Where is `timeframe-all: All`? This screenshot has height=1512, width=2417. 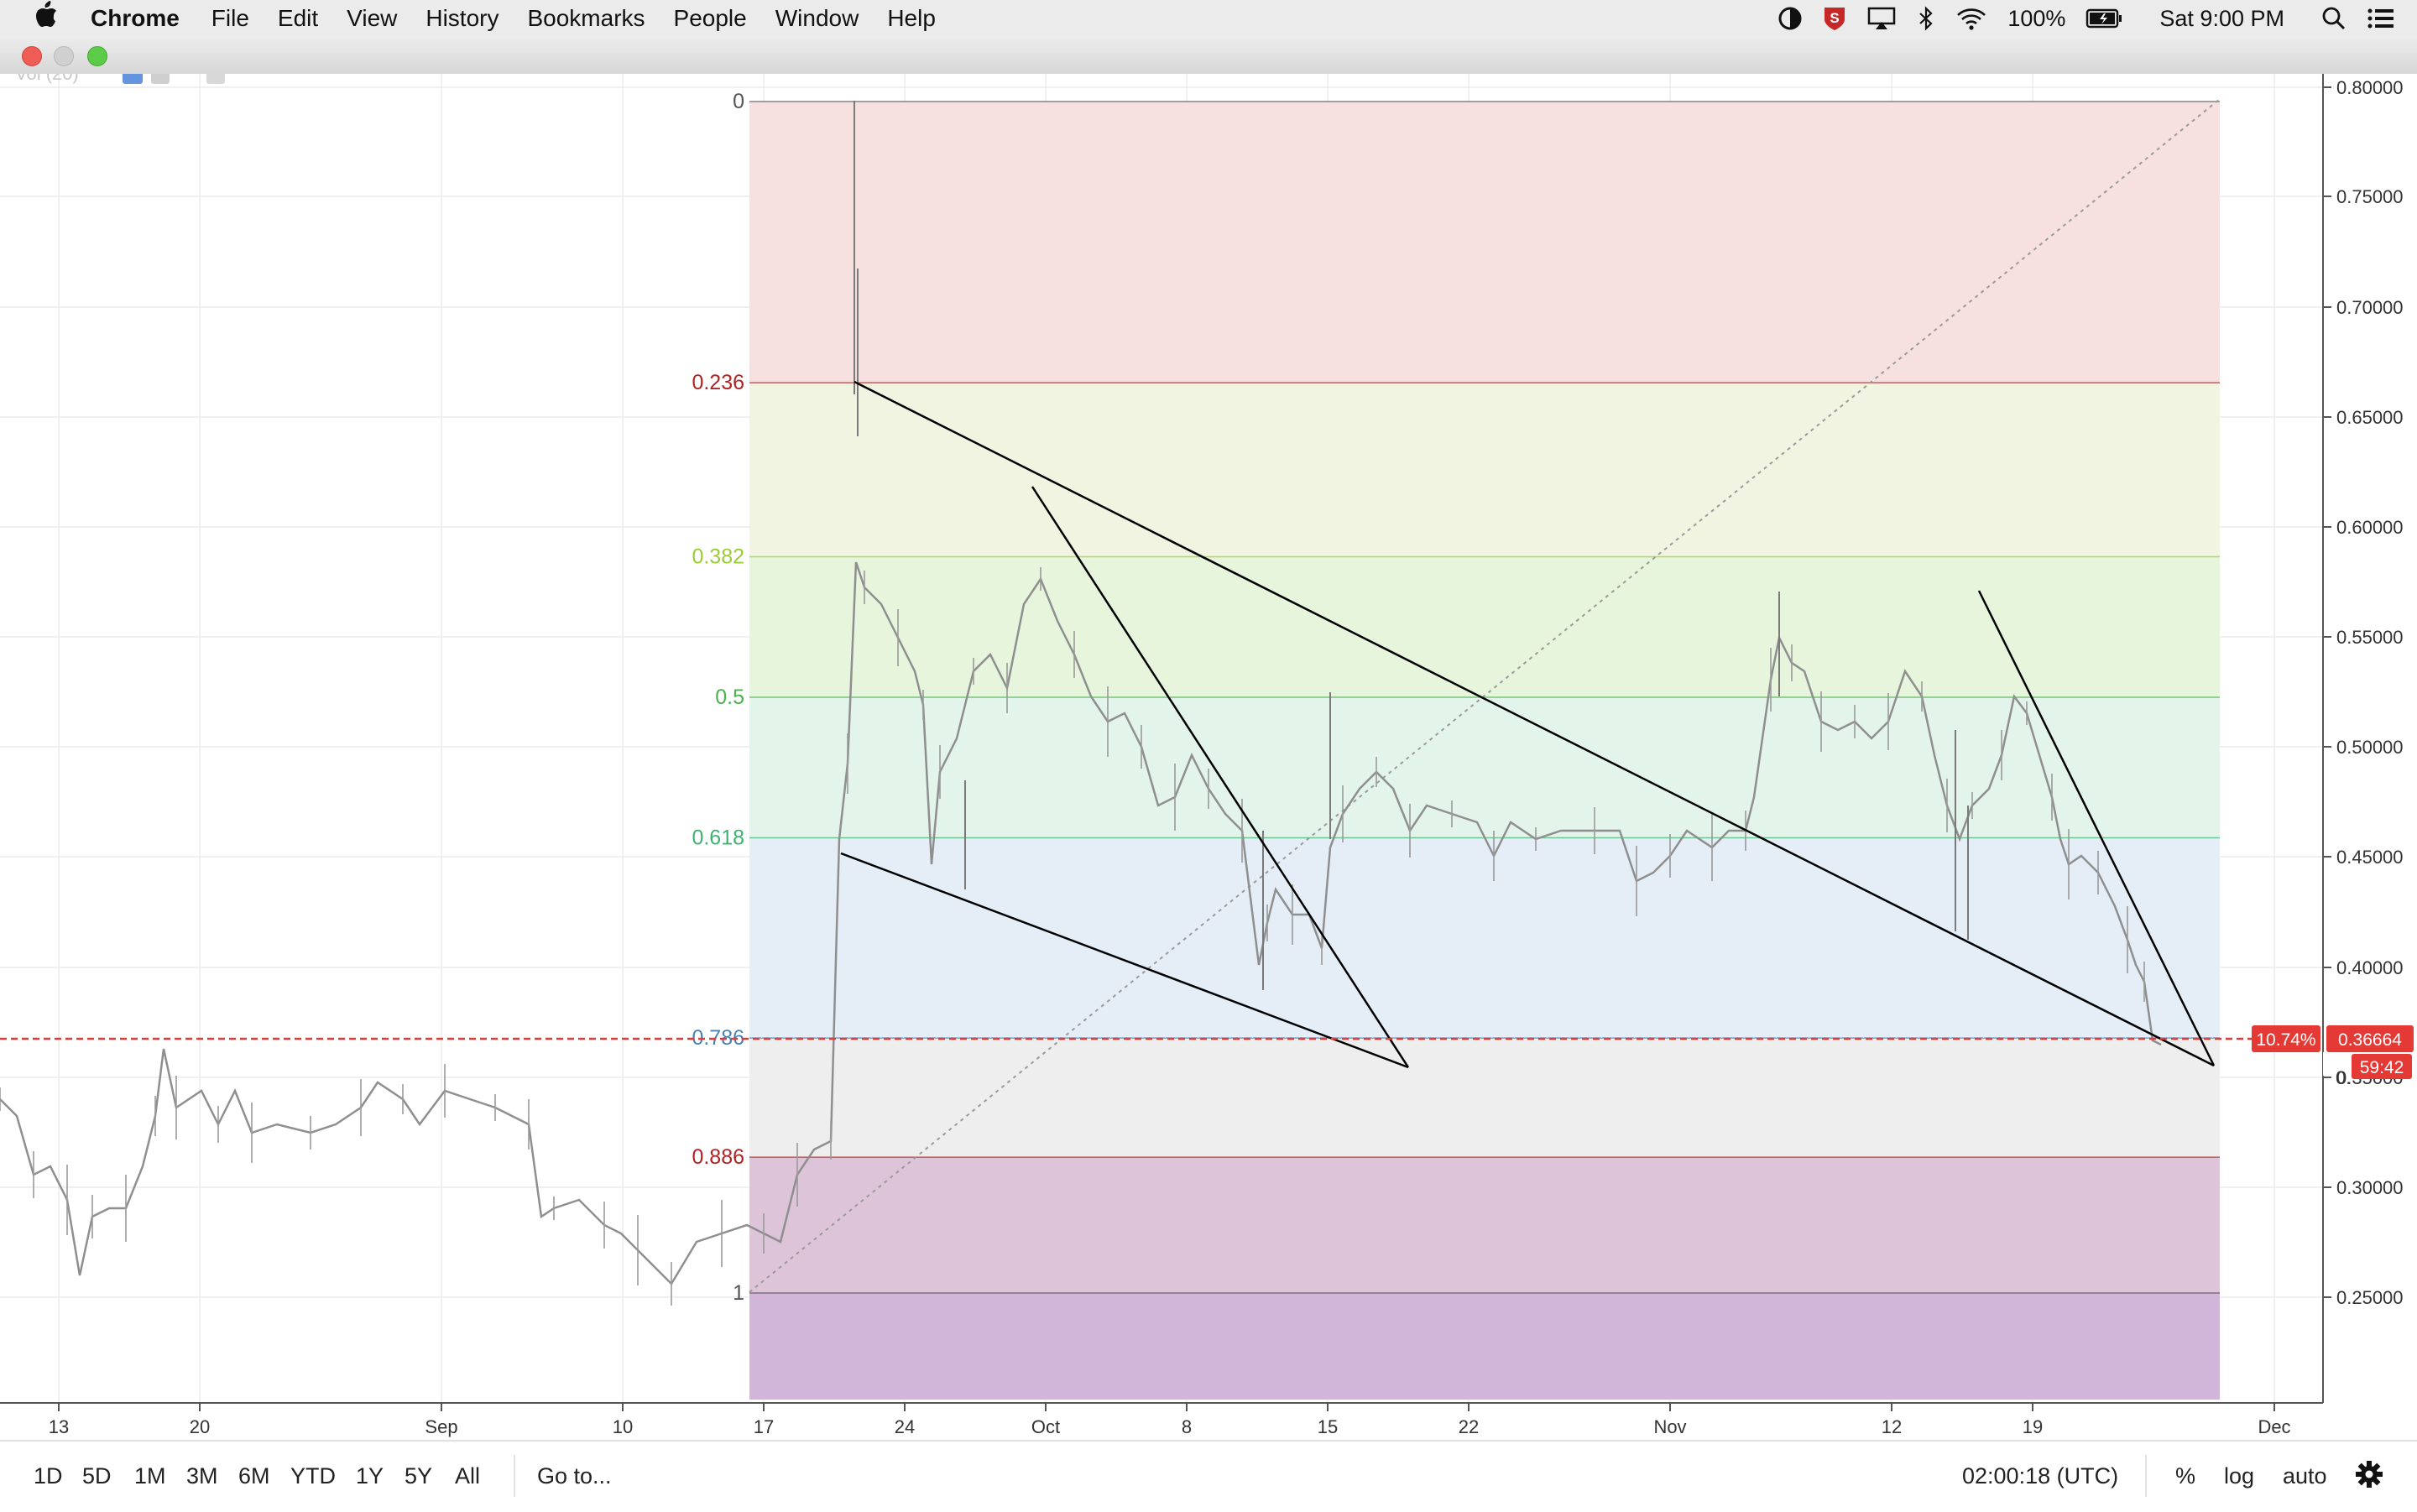
timeframe-all: All is located at coordinates (468, 1476).